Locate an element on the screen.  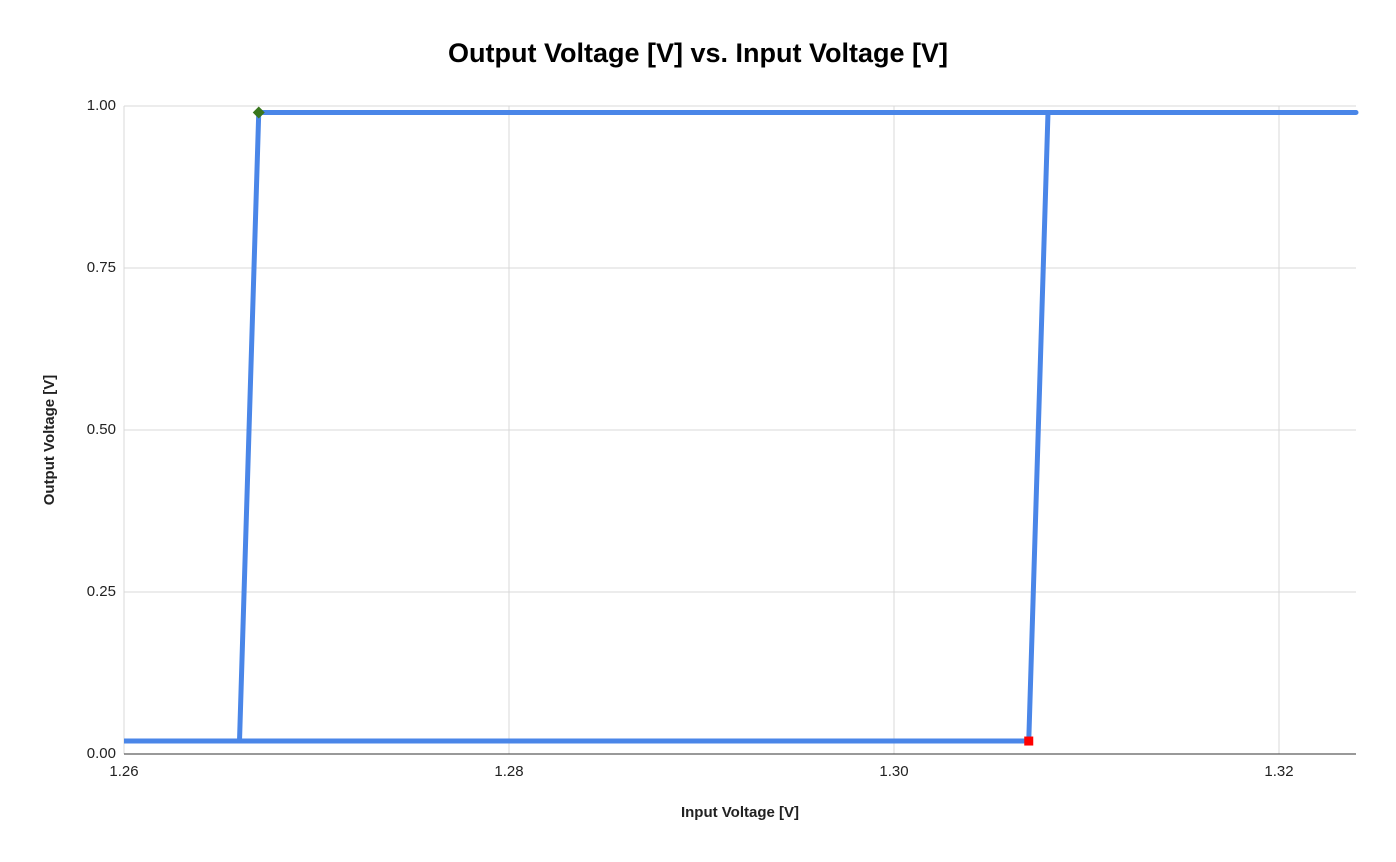
x-axis-title: Input Voltage [V] is located at coordinates (740, 812).